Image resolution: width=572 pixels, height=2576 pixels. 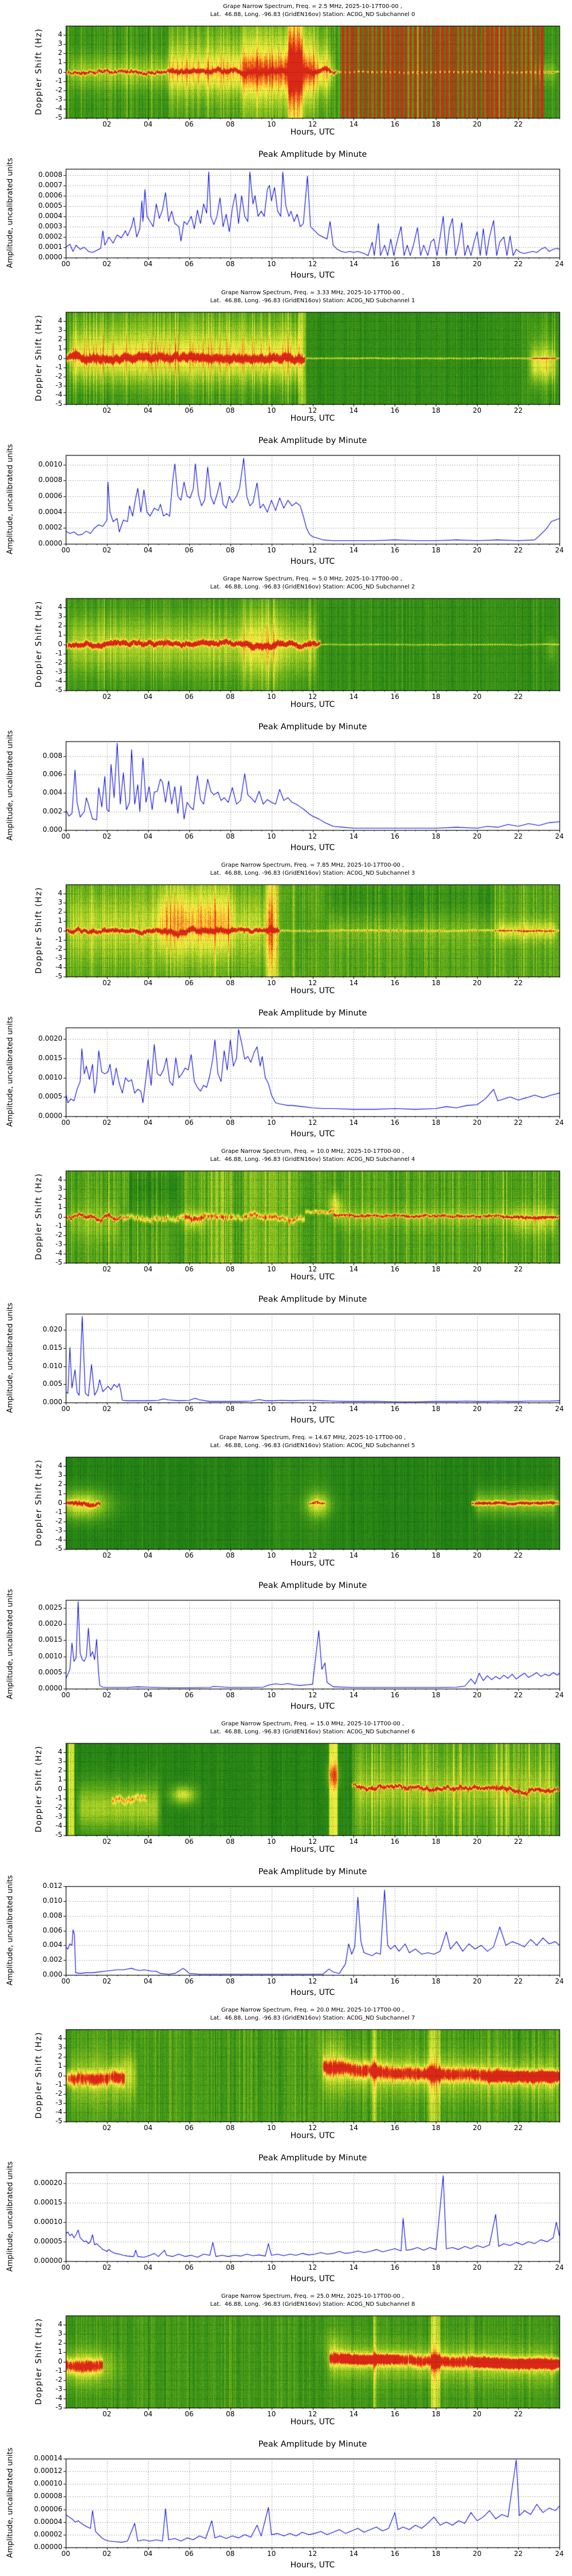 What do you see at coordinates (58, 1225) in the screenshot?
I see `y-tick-label: -1` at bounding box center [58, 1225].